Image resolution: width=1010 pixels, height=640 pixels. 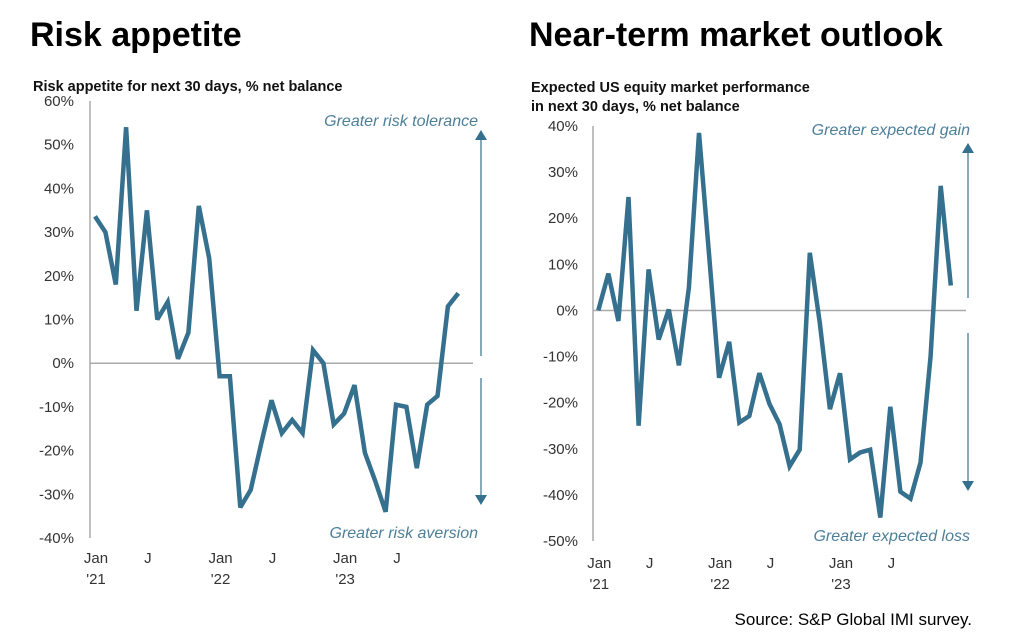 I want to click on left-chart-title: Risk appetite, so click(x=136, y=35).